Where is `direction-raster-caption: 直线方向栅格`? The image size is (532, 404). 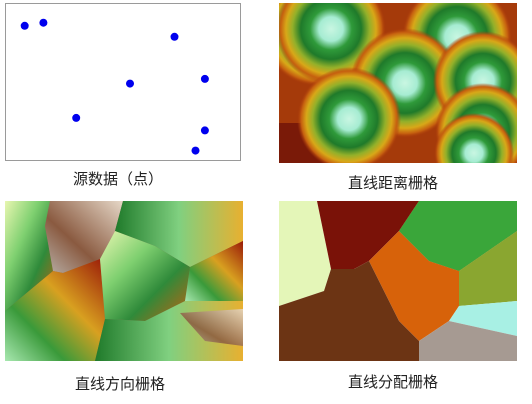
direction-raster-caption: 直线方向栅格 is located at coordinates (120, 383).